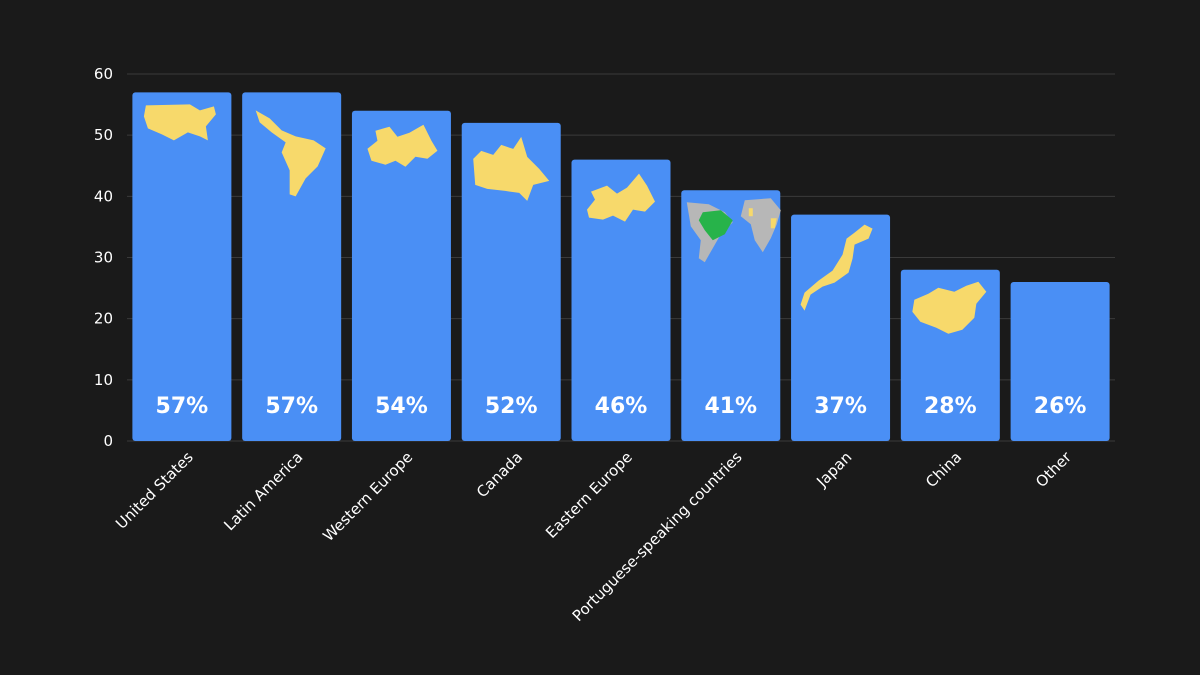 This screenshot has width=1200, height=675. Describe the element at coordinates (950, 406) in the screenshot. I see `bar-value-label: 28%` at that location.